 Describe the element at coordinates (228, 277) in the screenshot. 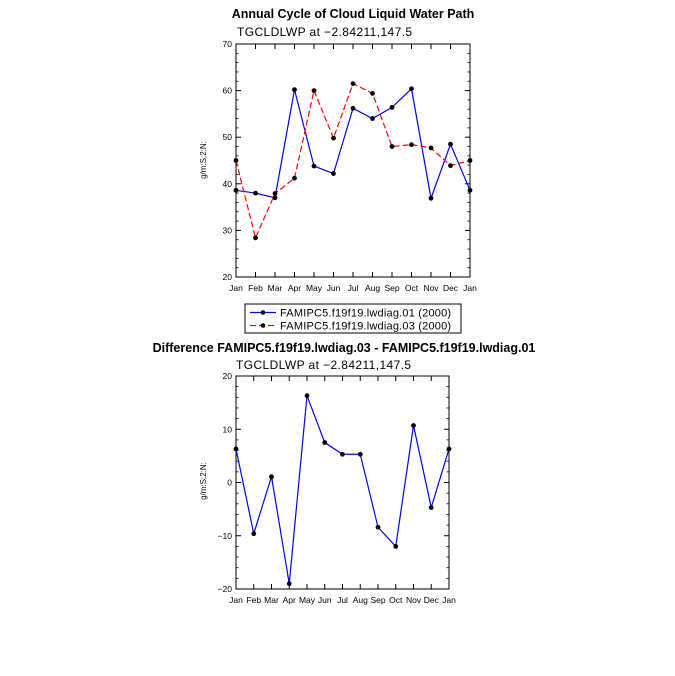

I see `top-chart-ytick-label: 20` at that location.